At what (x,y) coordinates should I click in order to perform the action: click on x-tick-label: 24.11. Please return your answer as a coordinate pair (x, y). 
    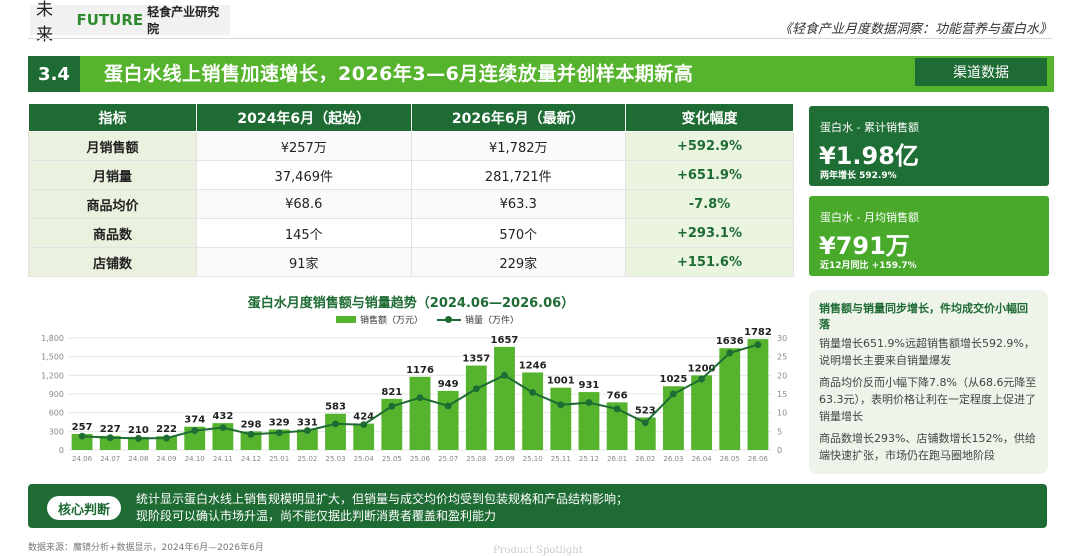
    Looking at the image, I should click on (223, 459).